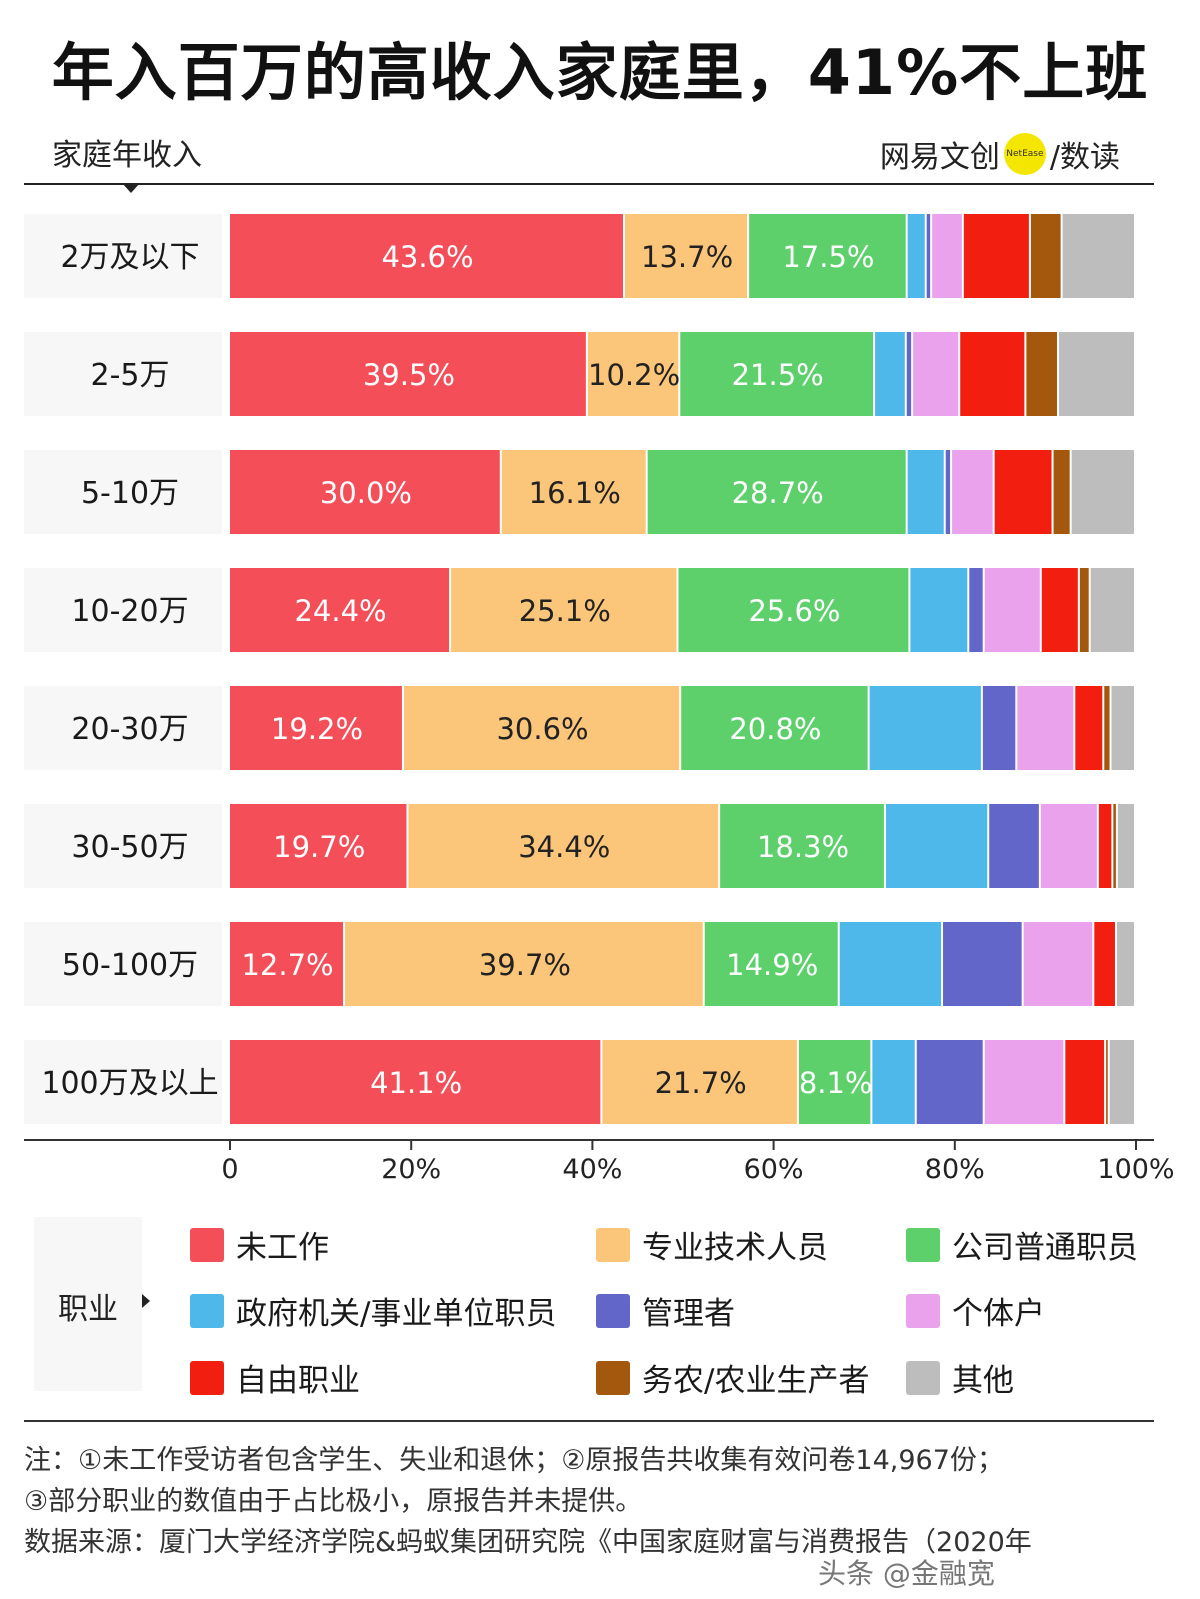 This screenshot has width=1200, height=1599. What do you see at coordinates (373, 1310) in the screenshot?
I see `legend-item: 政府机关/事业单位职员` at bounding box center [373, 1310].